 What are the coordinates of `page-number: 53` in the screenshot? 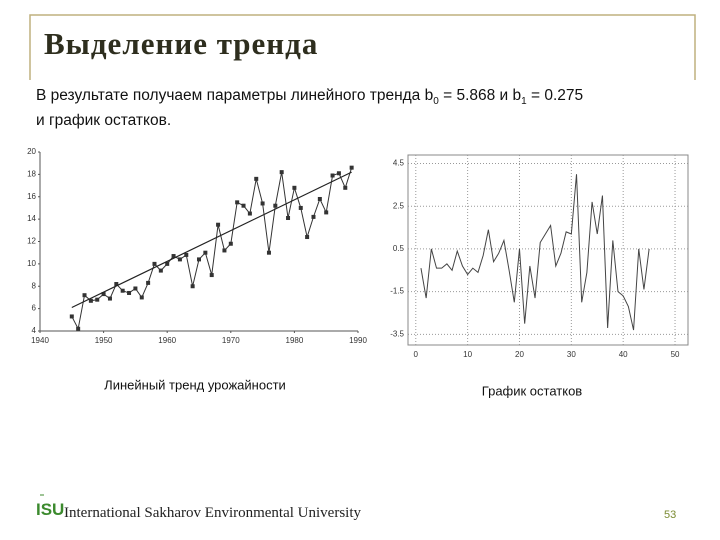 It's located at (670, 515).